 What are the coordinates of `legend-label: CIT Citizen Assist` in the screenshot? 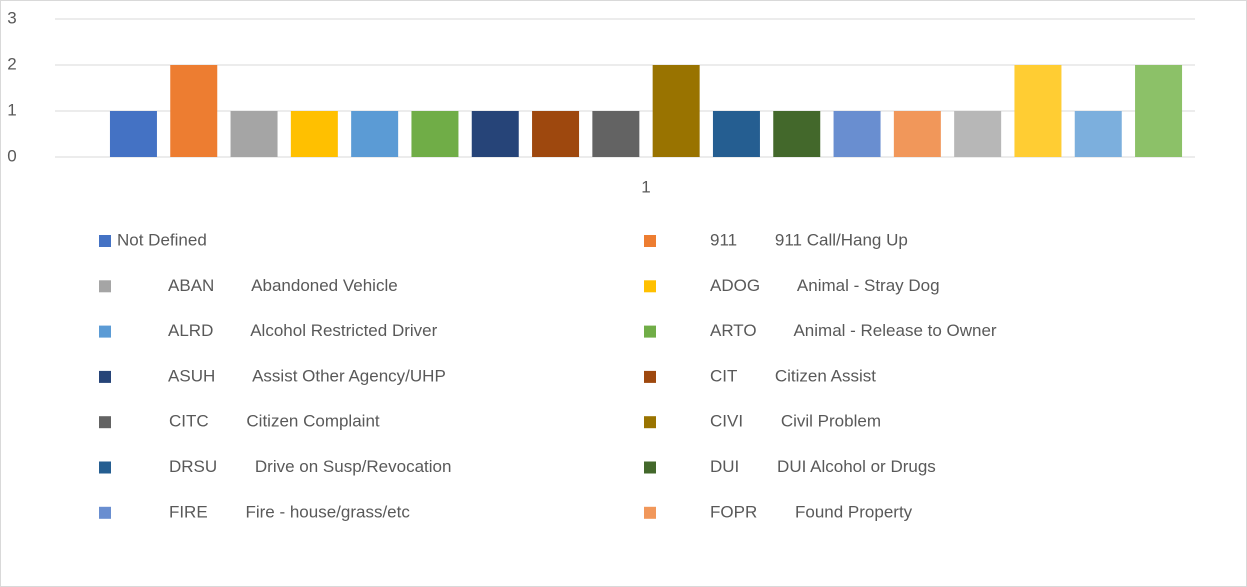 It's located at (793, 375).